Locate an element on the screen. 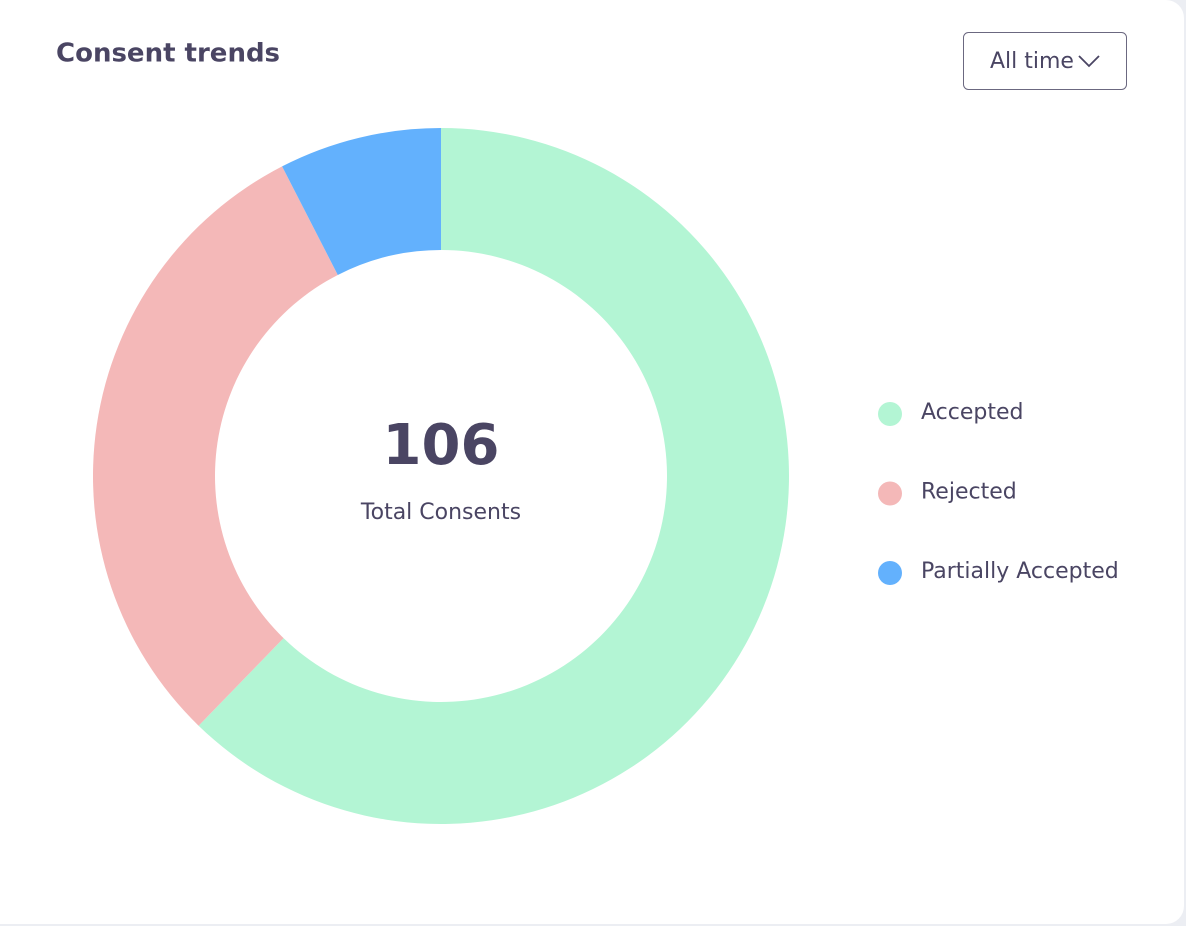 This screenshot has width=1186, height=926. center-value: 106 is located at coordinates (441, 445).